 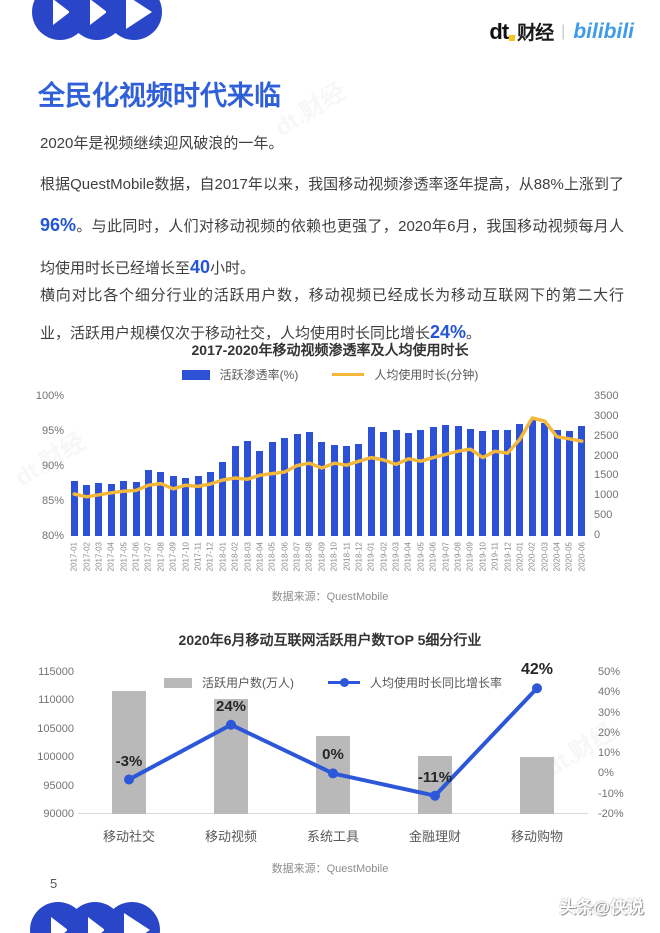 What do you see at coordinates (606, 415) in the screenshot?
I see `axis-tick: 3000` at bounding box center [606, 415].